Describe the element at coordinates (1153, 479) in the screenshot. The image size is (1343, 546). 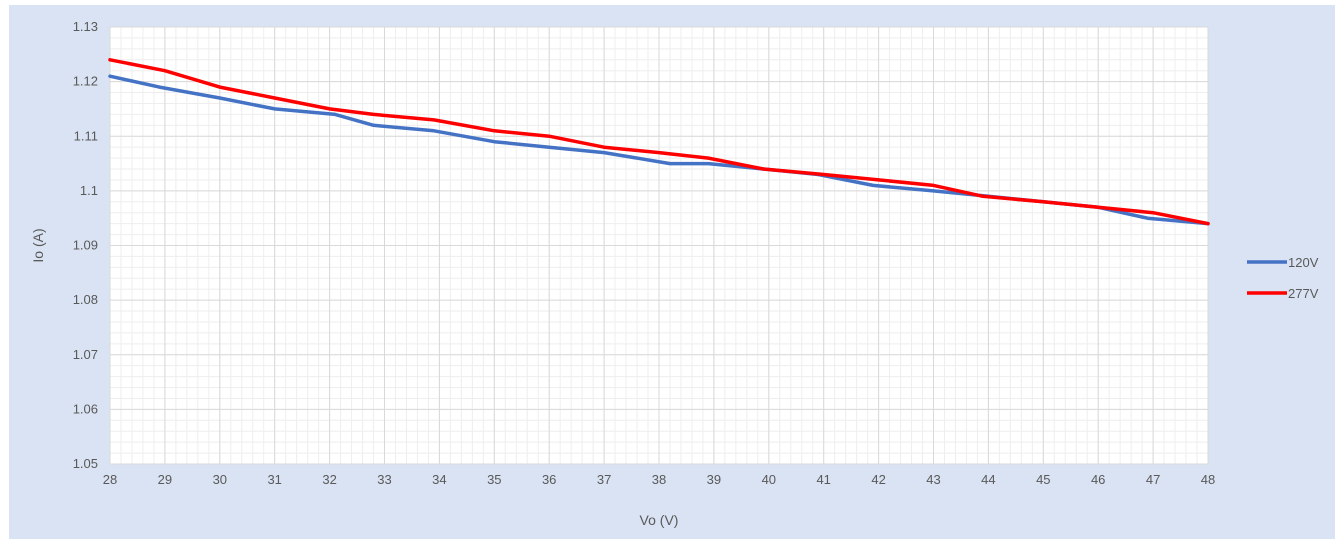
I see `x-tick-label: 47` at that location.